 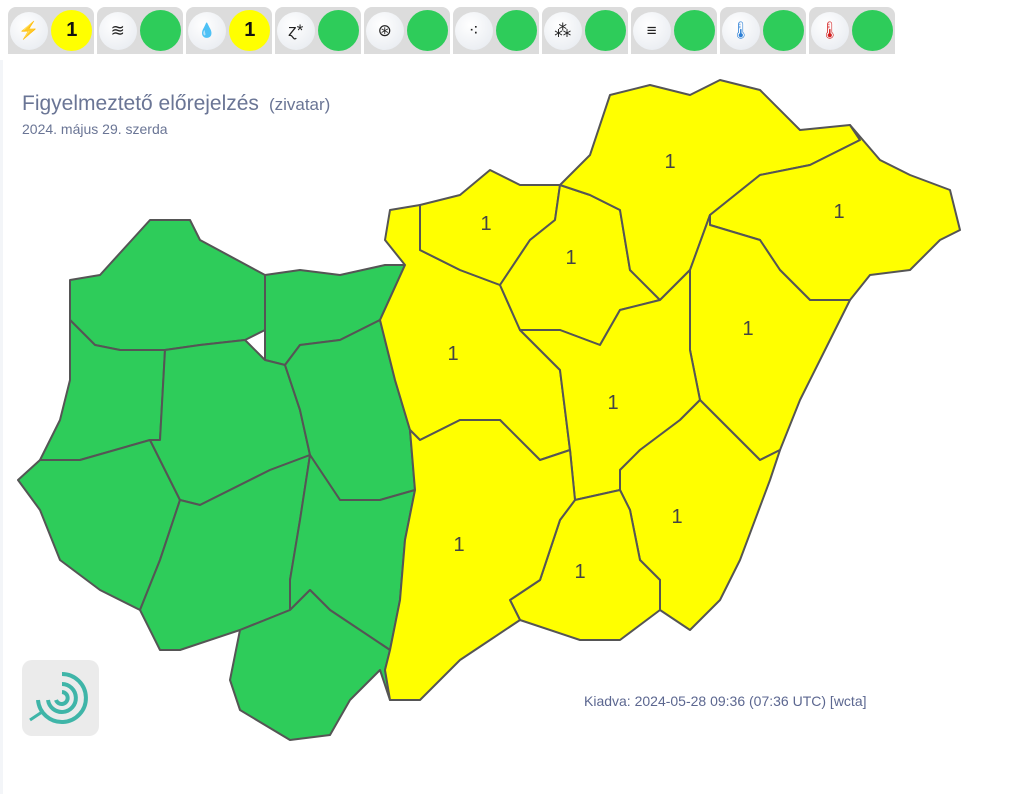 What do you see at coordinates (562, 30) in the screenshot?
I see `snowfall-icon: ⁂` at bounding box center [562, 30].